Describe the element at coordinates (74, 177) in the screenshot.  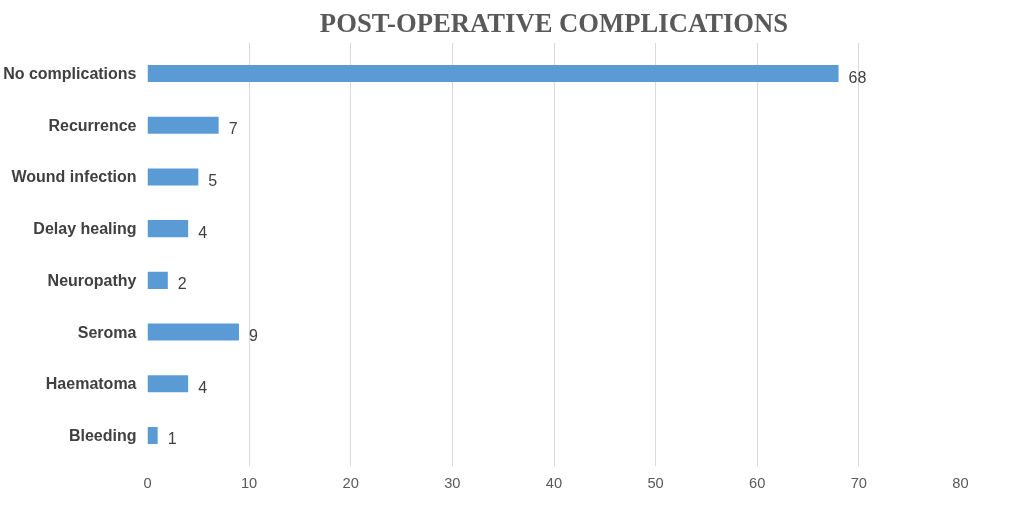
I see `y-tick-label: Wound infection` at that location.